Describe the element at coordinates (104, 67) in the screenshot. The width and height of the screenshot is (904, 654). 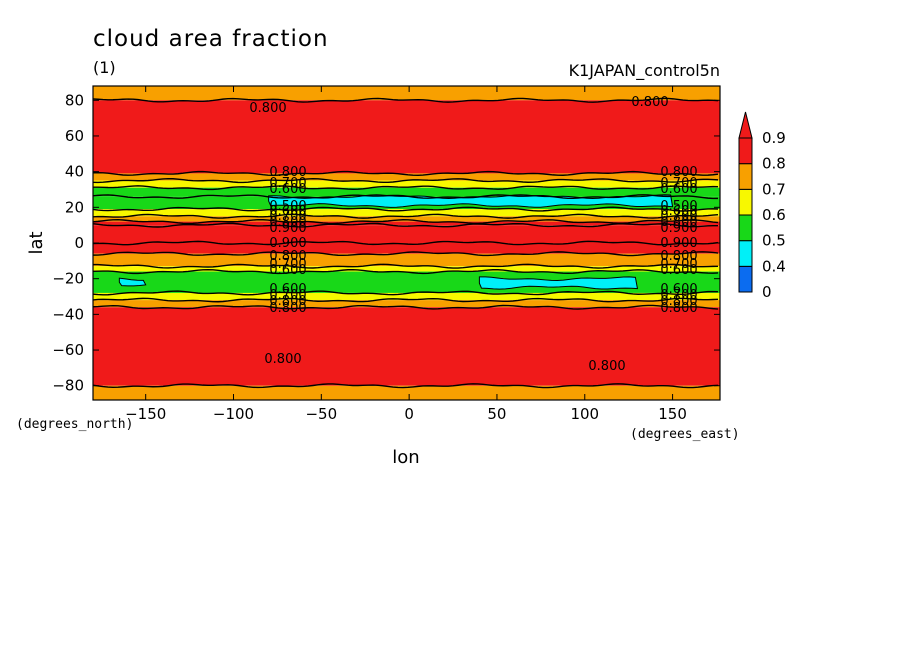
I see `chart-subtitle: (1)` at that location.